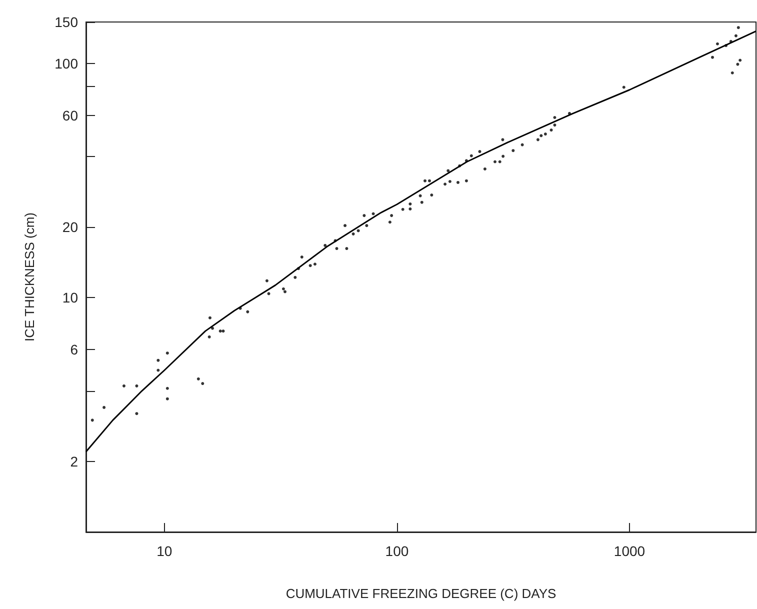 The height and width of the screenshot is (609, 757). Describe the element at coordinates (66, 22) in the screenshot. I see `y-tick-label: 150` at that location.